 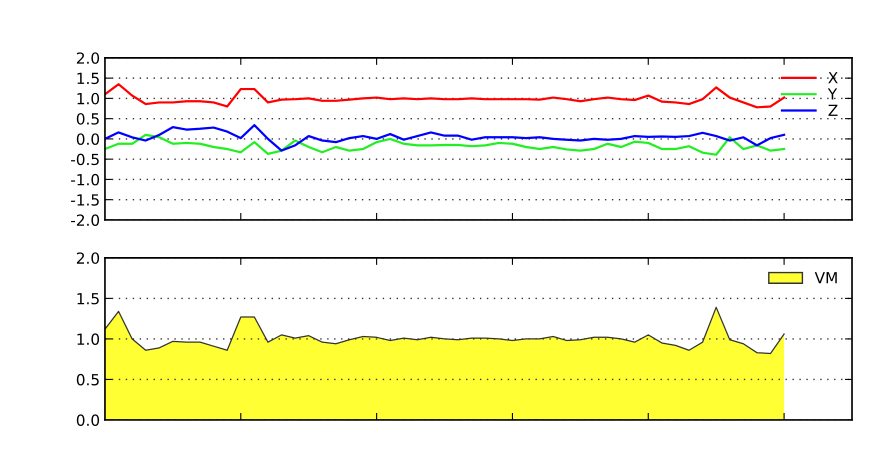 I want to click on legend-label: X, so click(x=833, y=78).